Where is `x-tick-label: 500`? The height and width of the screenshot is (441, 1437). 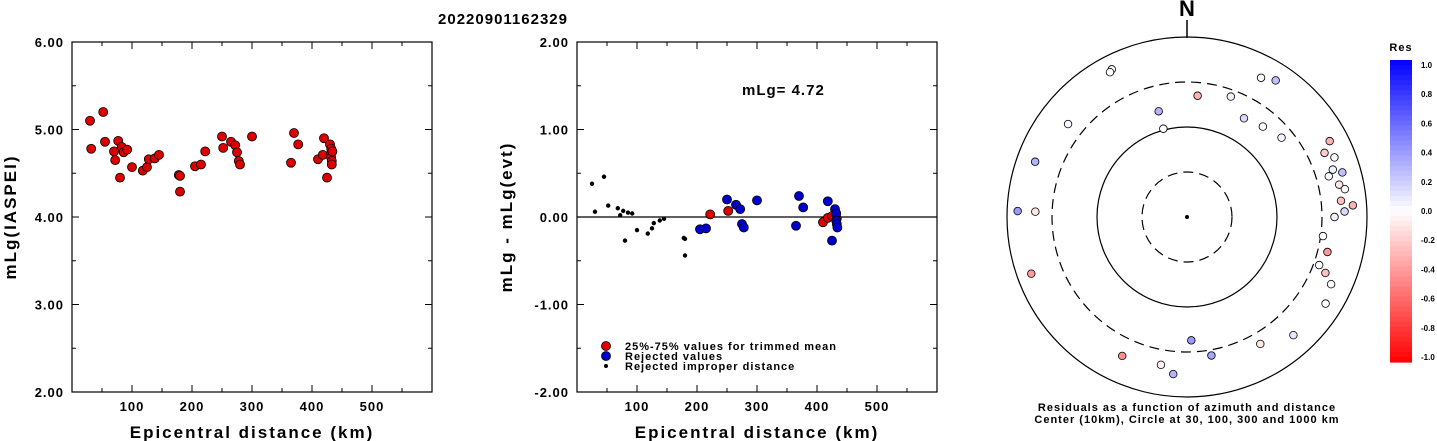 x-tick-label: 500 is located at coordinates (372, 406).